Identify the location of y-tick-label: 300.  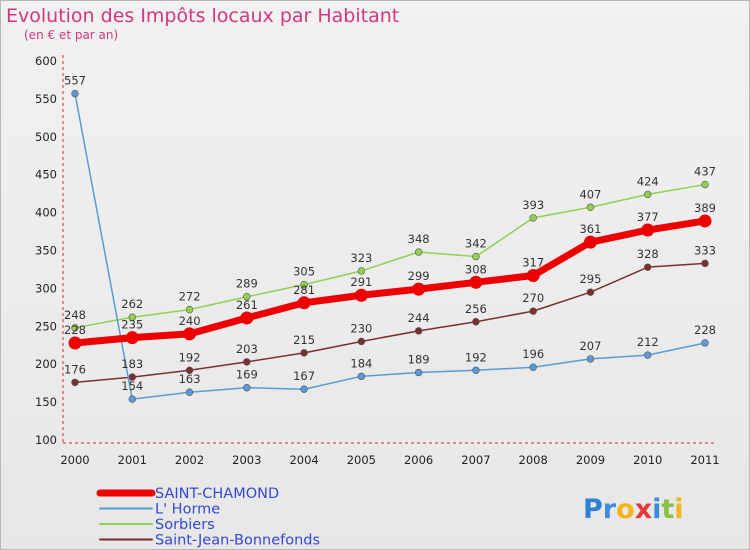
(46, 288).